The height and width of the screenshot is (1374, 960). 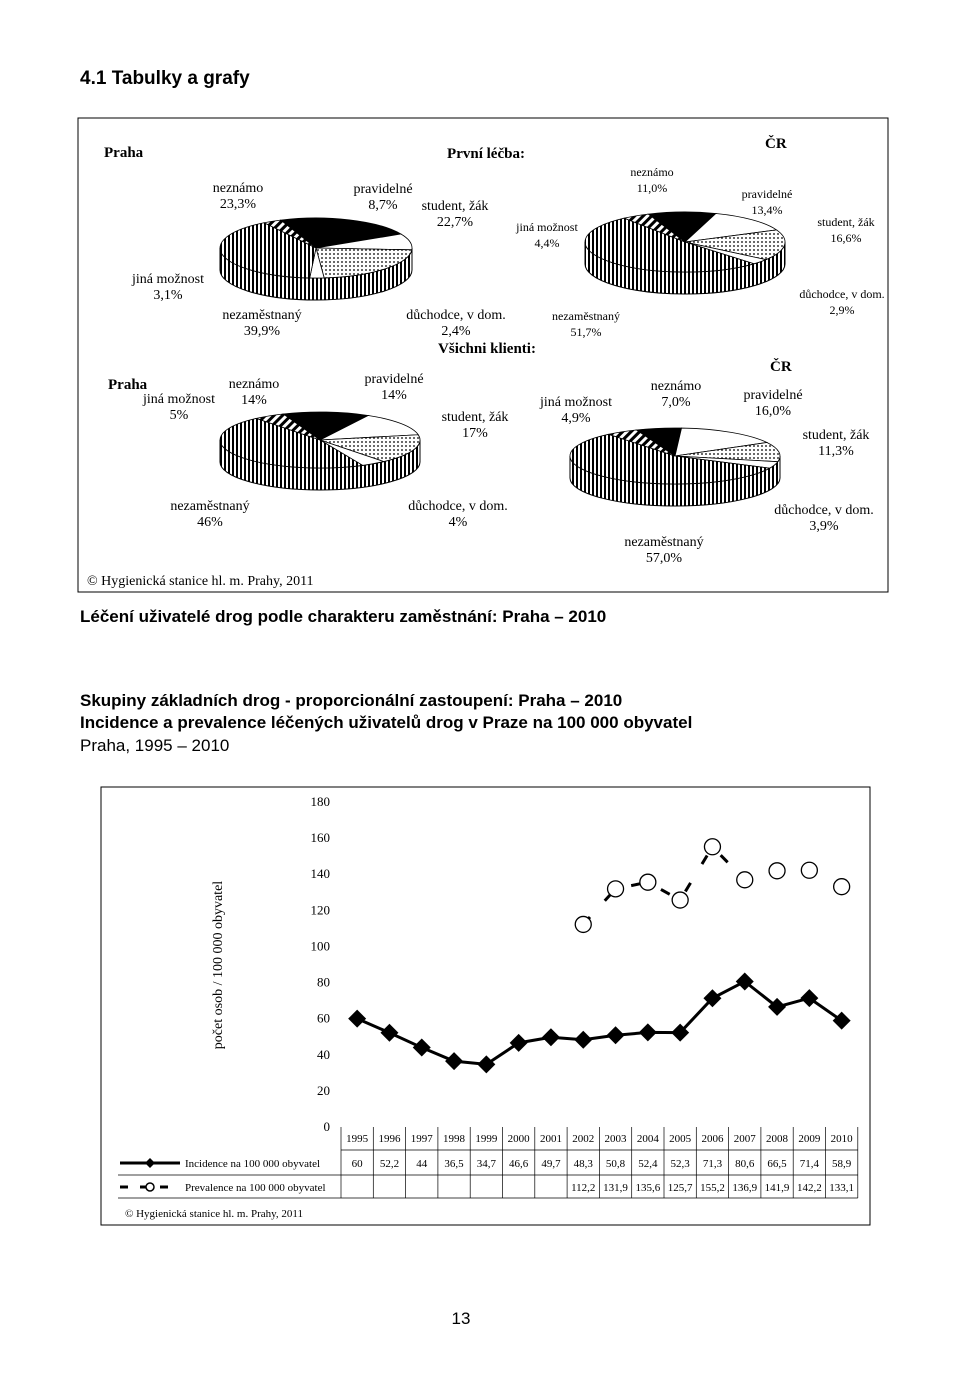 What do you see at coordinates (519, 1164) in the screenshot?
I see `table-value: 46,6` at bounding box center [519, 1164].